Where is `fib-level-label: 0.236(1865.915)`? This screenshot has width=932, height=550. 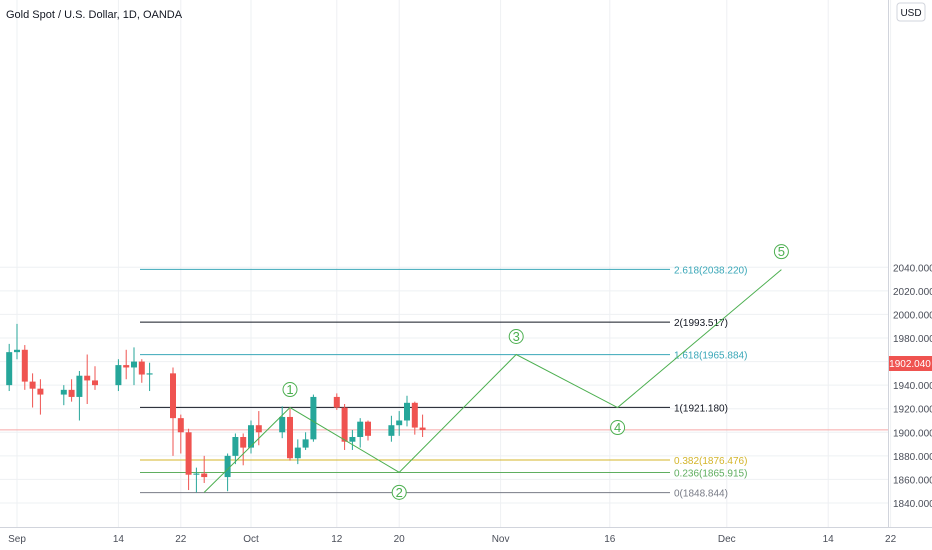
fib-level-label: 0.236(1865.915) is located at coordinates (710, 473).